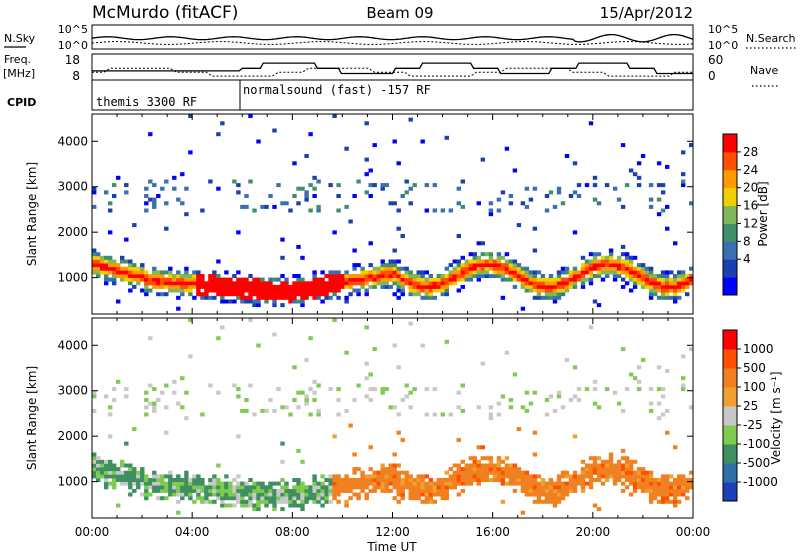 Image resolution: width=800 pixels, height=554 pixels. Describe the element at coordinates (730, 435) in the screenshot. I see `velocity-colorbar-segment` at that location.